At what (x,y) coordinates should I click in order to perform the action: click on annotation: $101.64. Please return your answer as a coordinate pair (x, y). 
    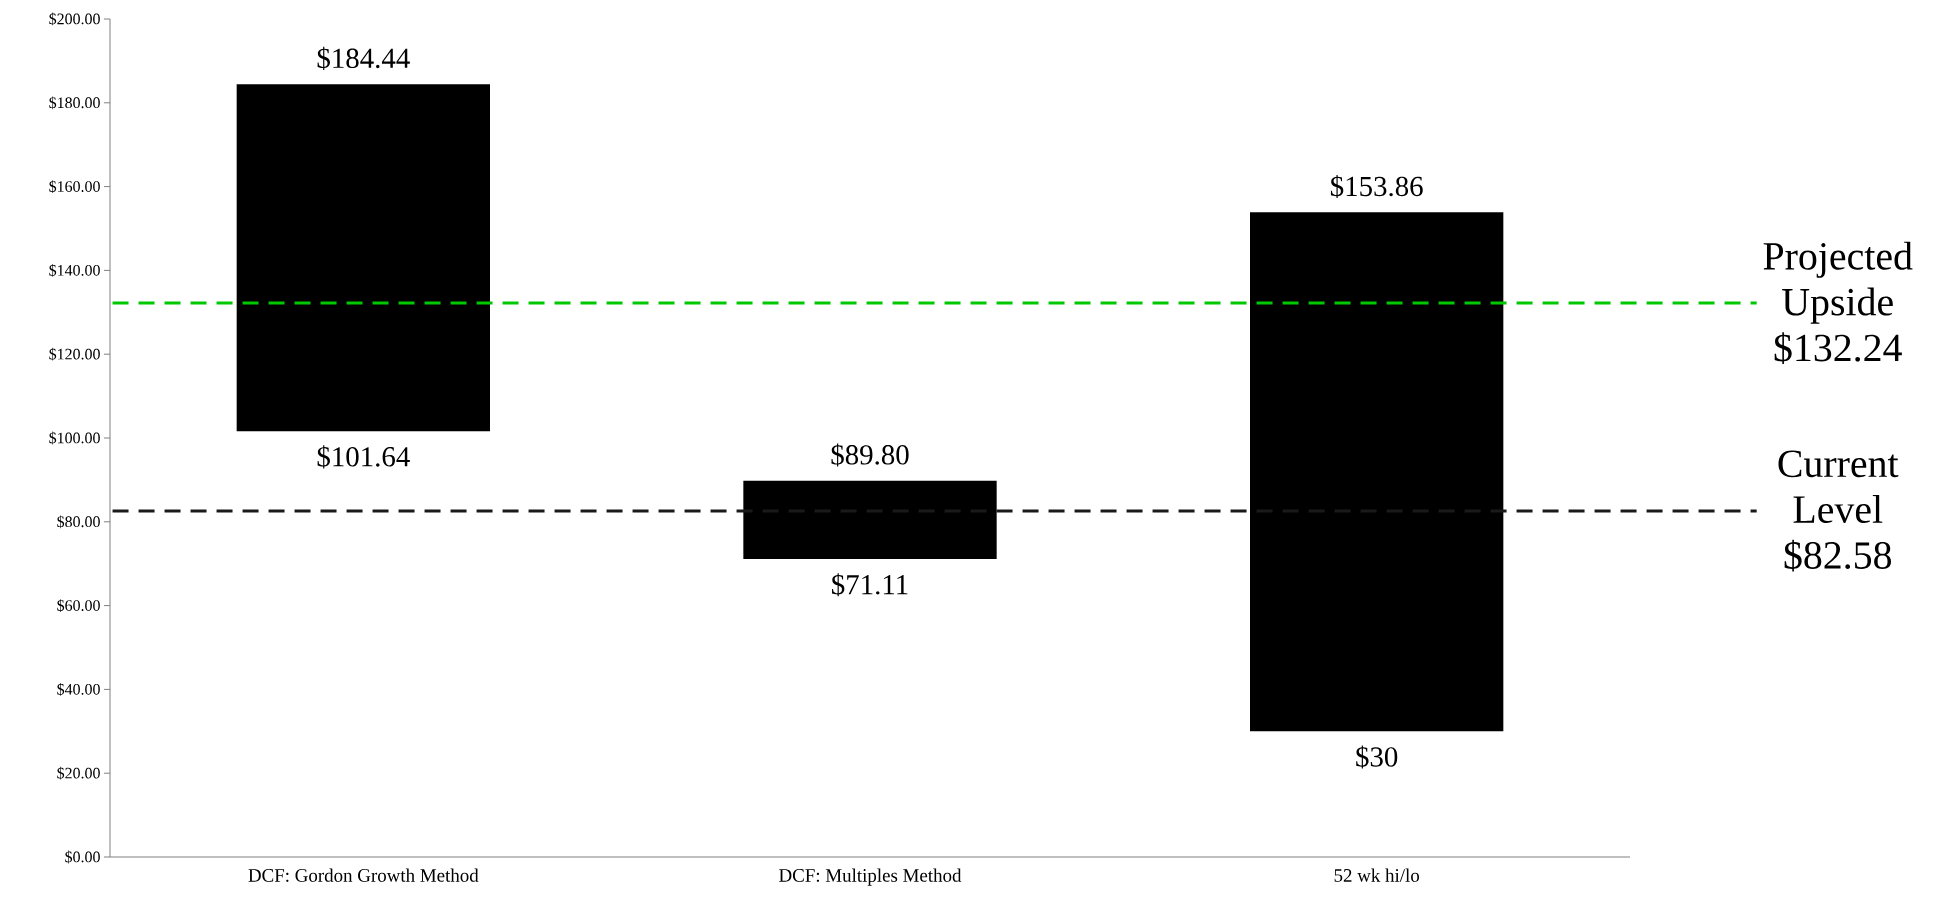
    Looking at the image, I should click on (363, 457).